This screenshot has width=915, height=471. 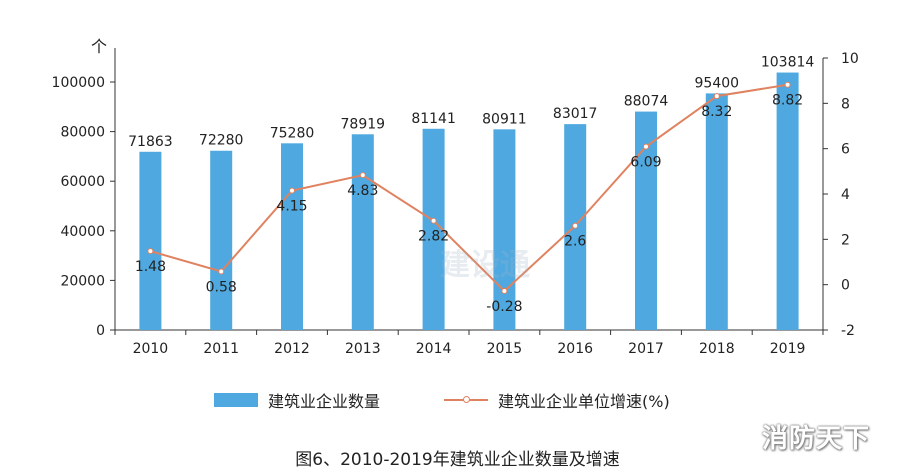 I want to click on bar-data-label: 80911, so click(x=504, y=119).